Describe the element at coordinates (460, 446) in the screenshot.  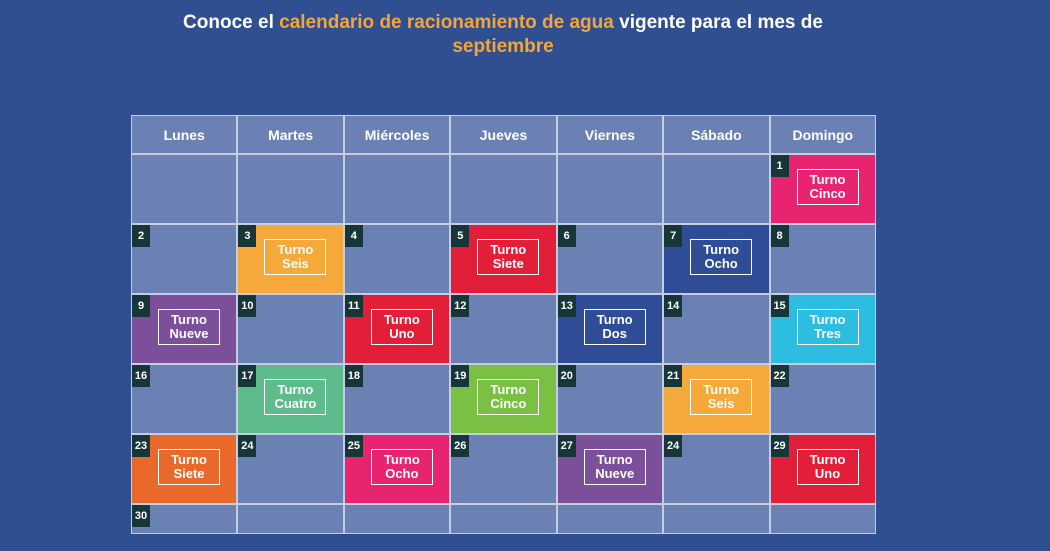
I see `day-number: 26` at that location.